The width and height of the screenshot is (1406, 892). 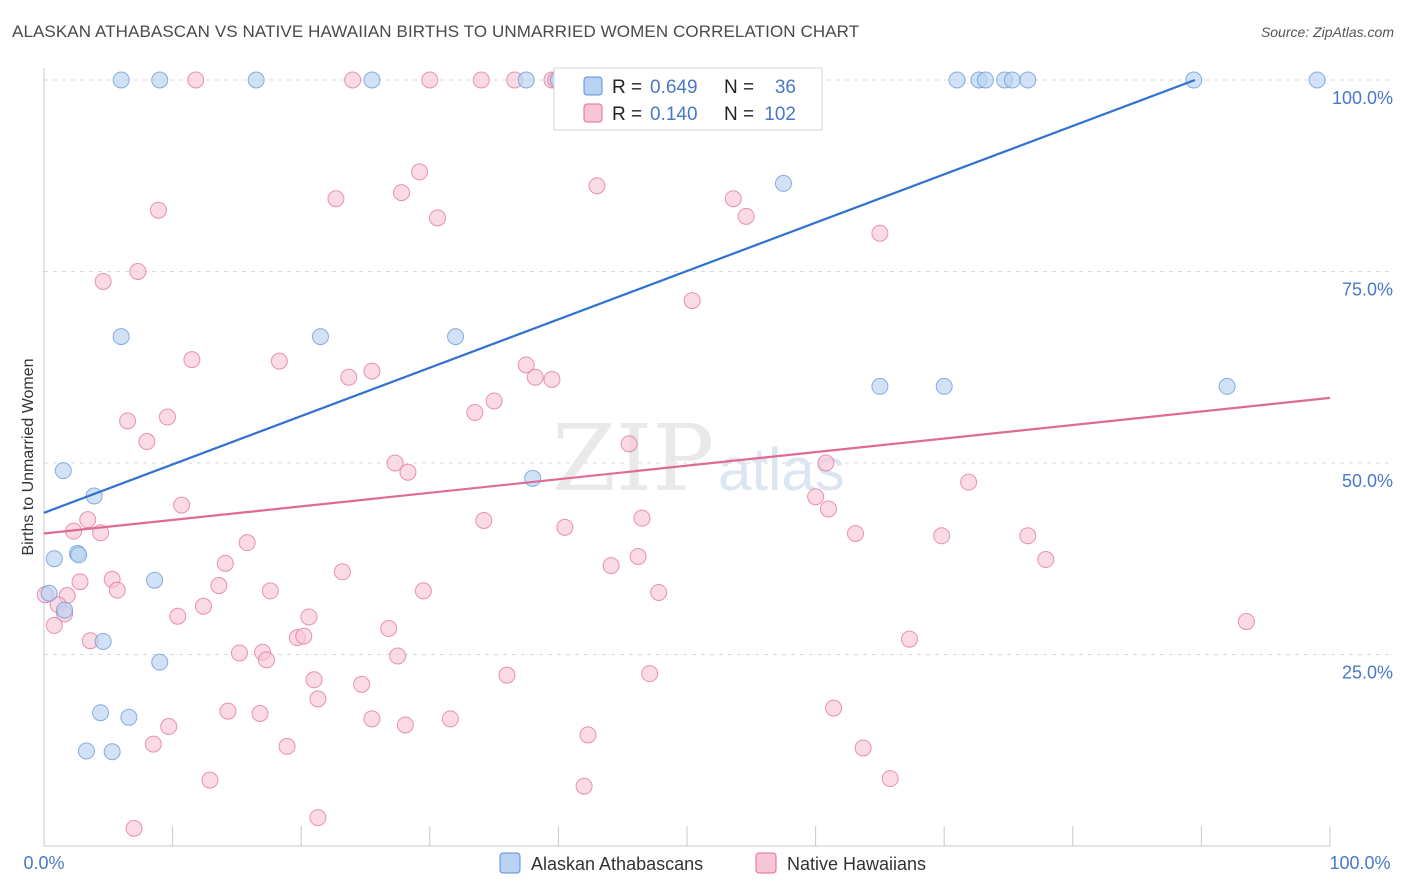 What do you see at coordinates (739, 114) in the screenshot?
I see `legend-n-label-2: N =` at bounding box center [739, 114].